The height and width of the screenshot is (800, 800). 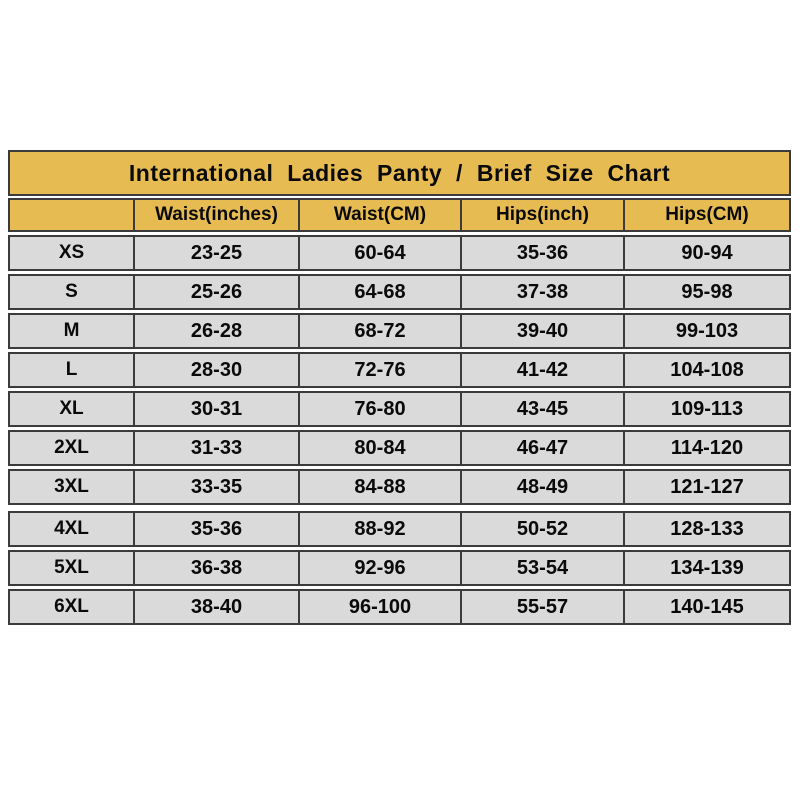 I want to click on table-row: 3XL 33-35 84-88 48-49 121-127, so click(x=399, y=487).